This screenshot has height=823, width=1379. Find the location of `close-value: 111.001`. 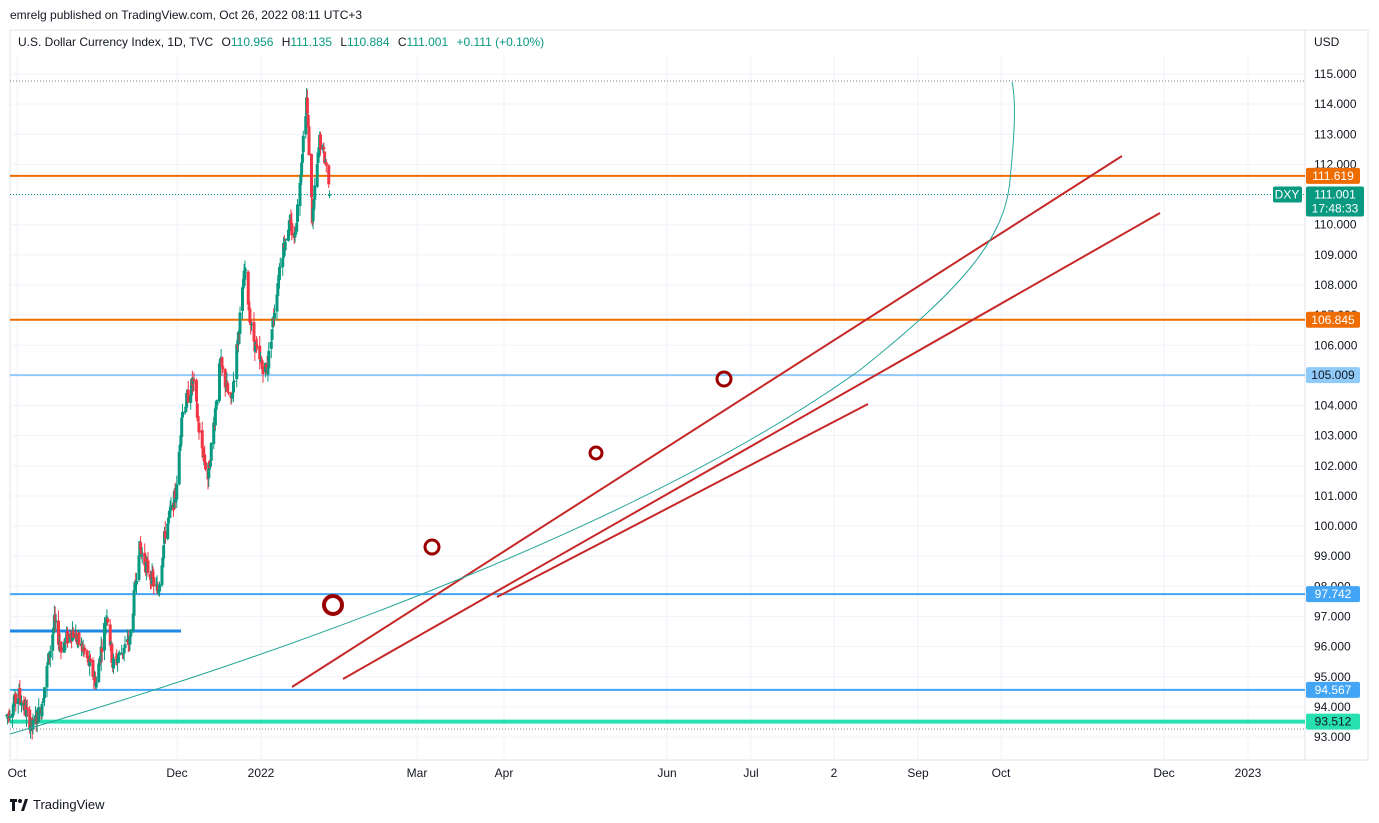

close-value: 111.001 is located at coordinates (427, 42).